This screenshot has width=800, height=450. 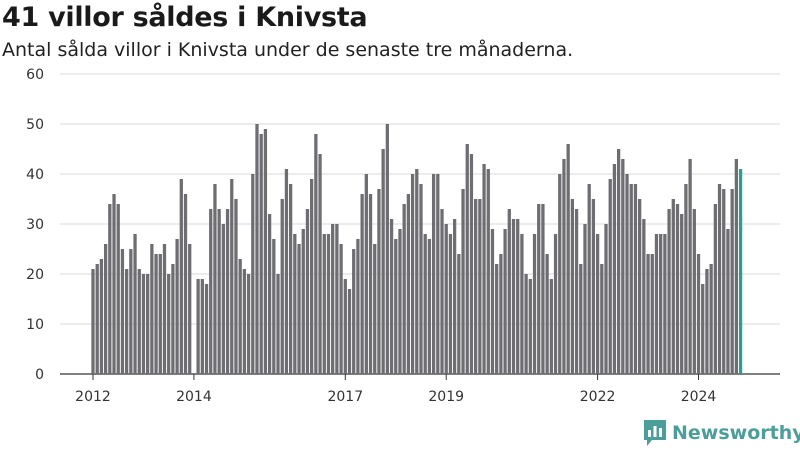 I want to click on y-tick-label: 40, so click(x=35, y=175).